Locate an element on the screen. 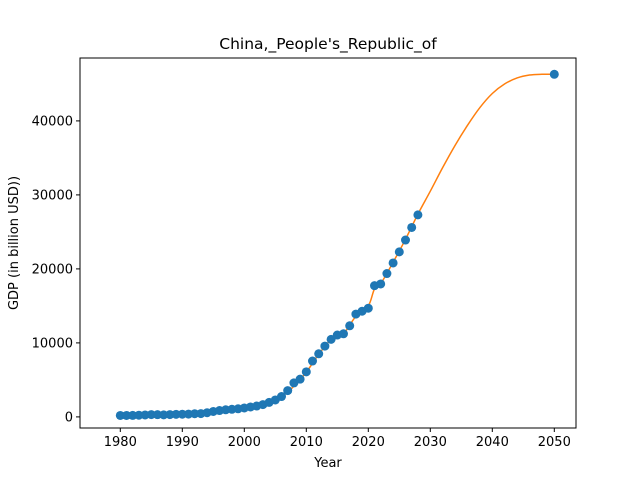 The width and height of the screenshot is (640, 480). y-tick-label: 30000 is located at coordinates (52, 195).